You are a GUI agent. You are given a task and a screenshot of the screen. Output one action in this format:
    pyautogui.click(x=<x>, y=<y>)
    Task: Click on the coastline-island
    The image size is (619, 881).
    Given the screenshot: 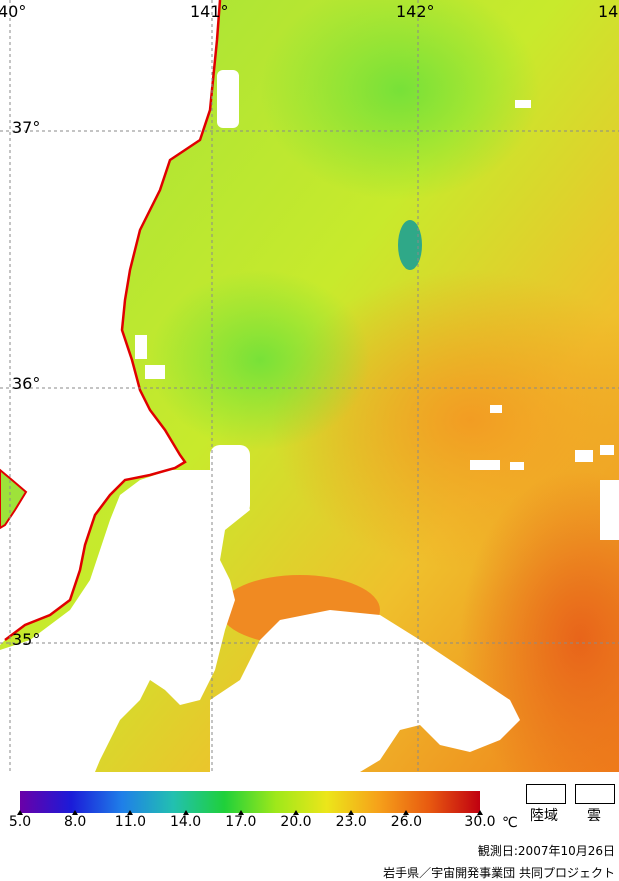 What is the action you would take?
    pyautogui.click(x=14, y=499)
    